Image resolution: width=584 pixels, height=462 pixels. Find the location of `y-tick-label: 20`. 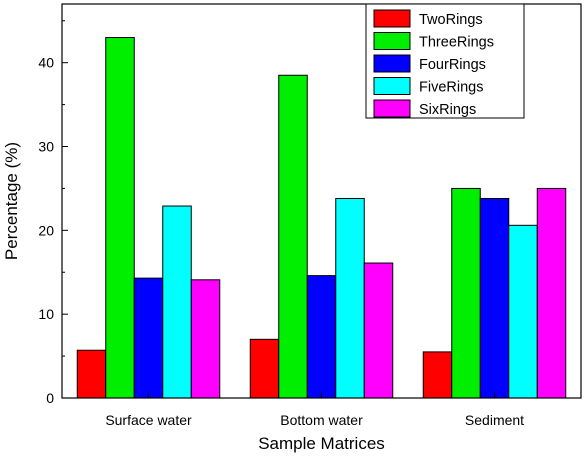

y-tick-label: 20 is located at coordinates (46, 230).